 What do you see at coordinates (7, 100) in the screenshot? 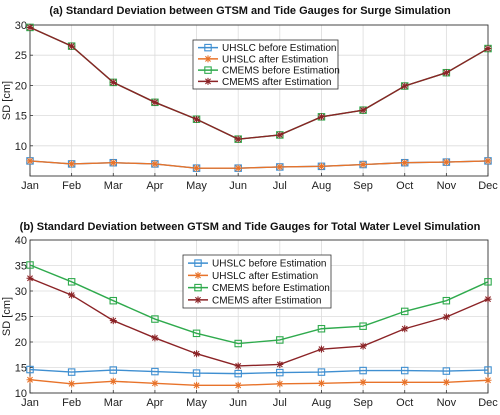
I see `y-axis-label: SD [cm]` at bounding box center [7, 100].